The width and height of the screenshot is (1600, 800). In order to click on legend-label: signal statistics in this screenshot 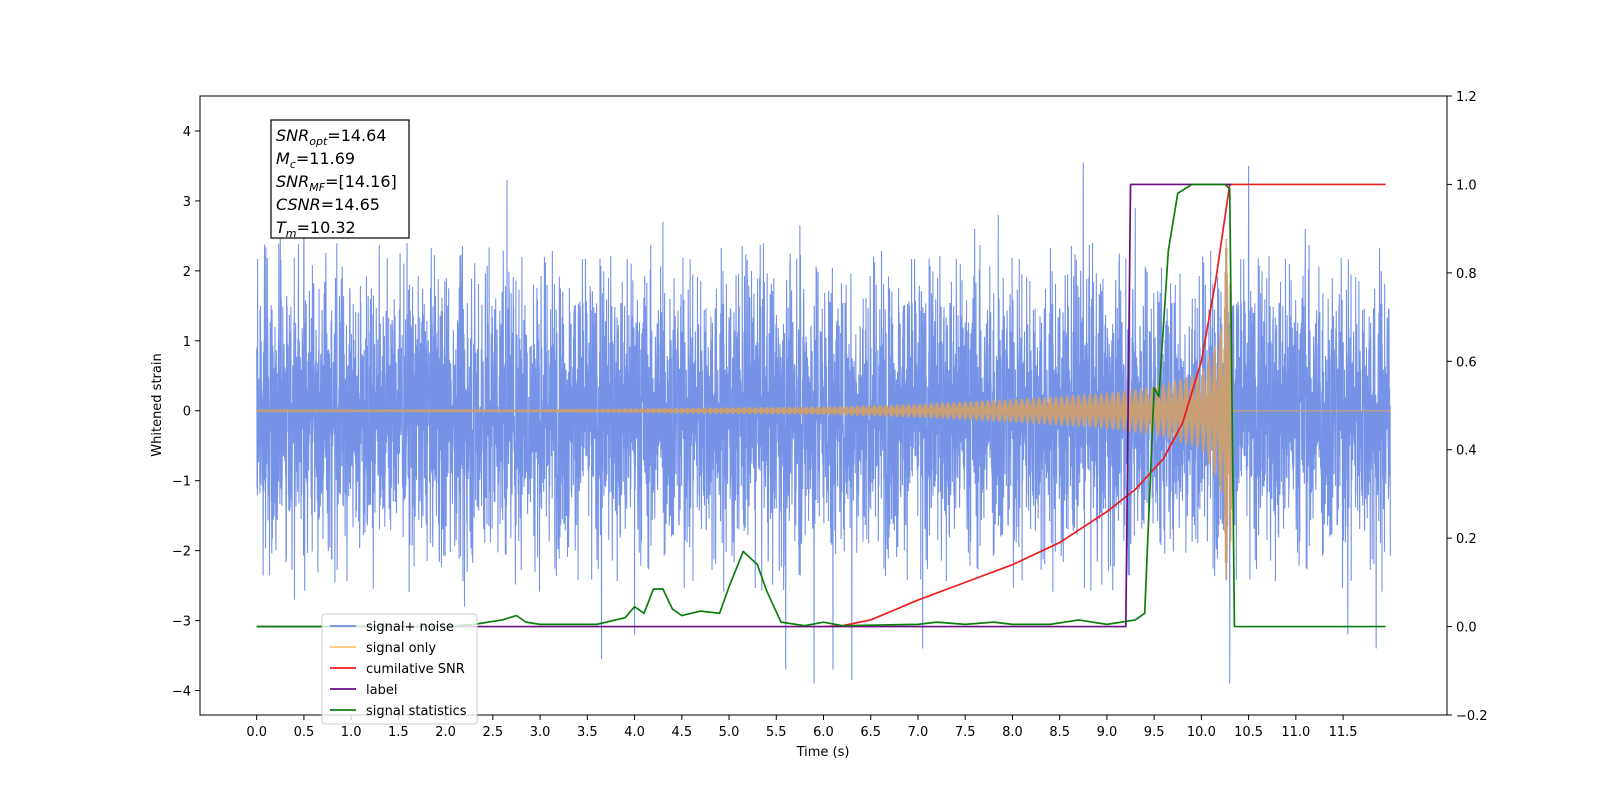, I will do `click(416, 711)`.